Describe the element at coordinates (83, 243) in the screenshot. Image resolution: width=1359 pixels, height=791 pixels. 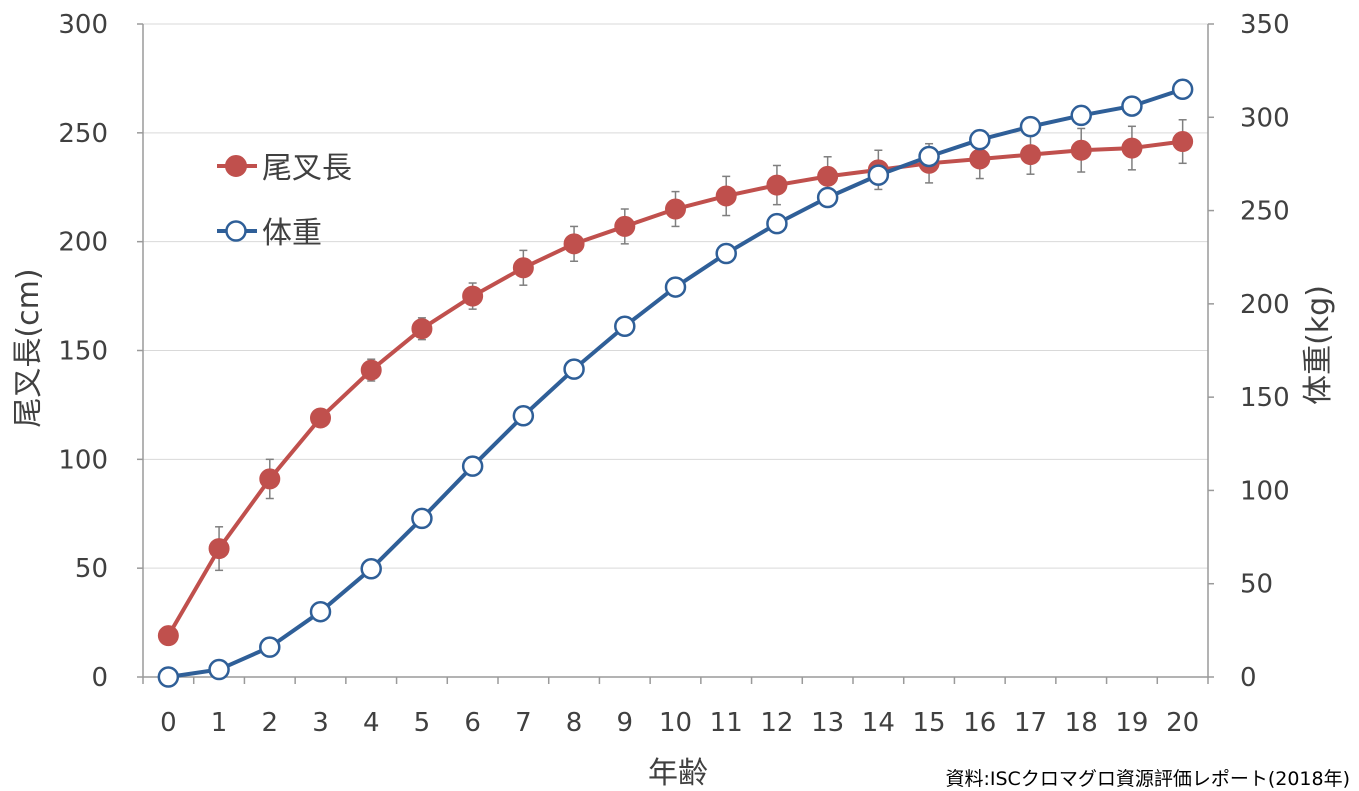
I see `y-tick-label: 200` at that location.